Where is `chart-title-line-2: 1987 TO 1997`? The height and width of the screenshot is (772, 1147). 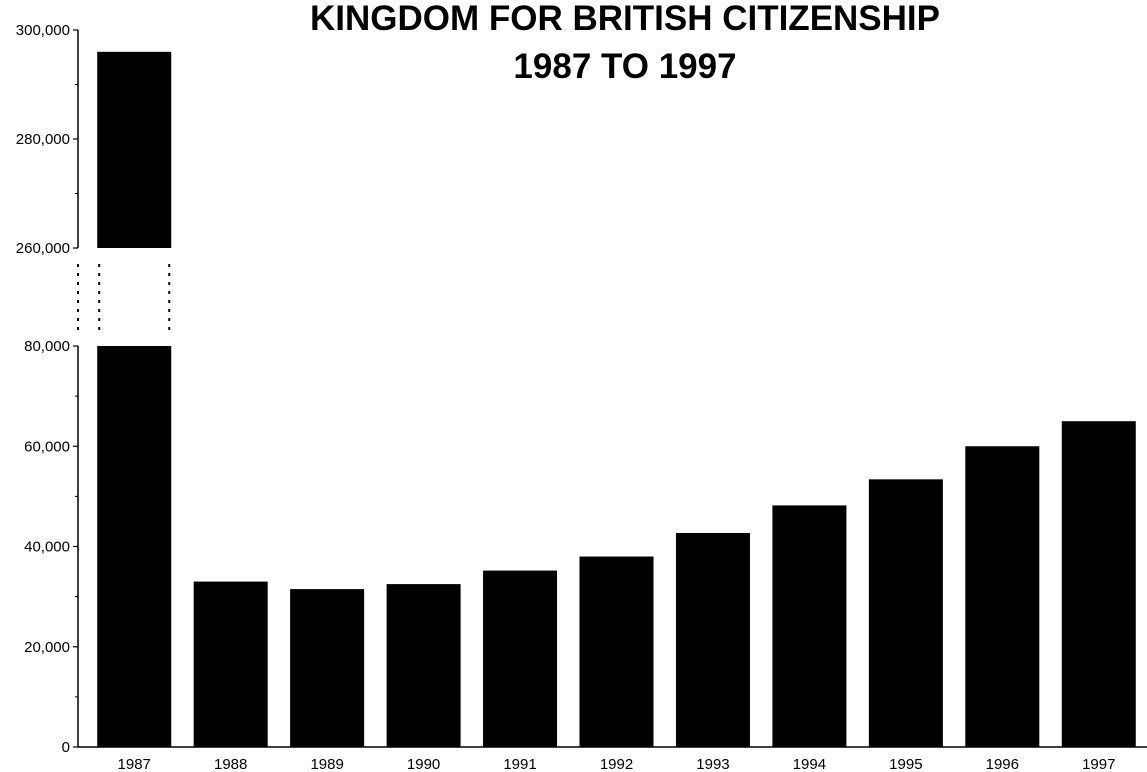
chart-title-line-2: 1987 TO 1997 is located at coordinates (624, 66).